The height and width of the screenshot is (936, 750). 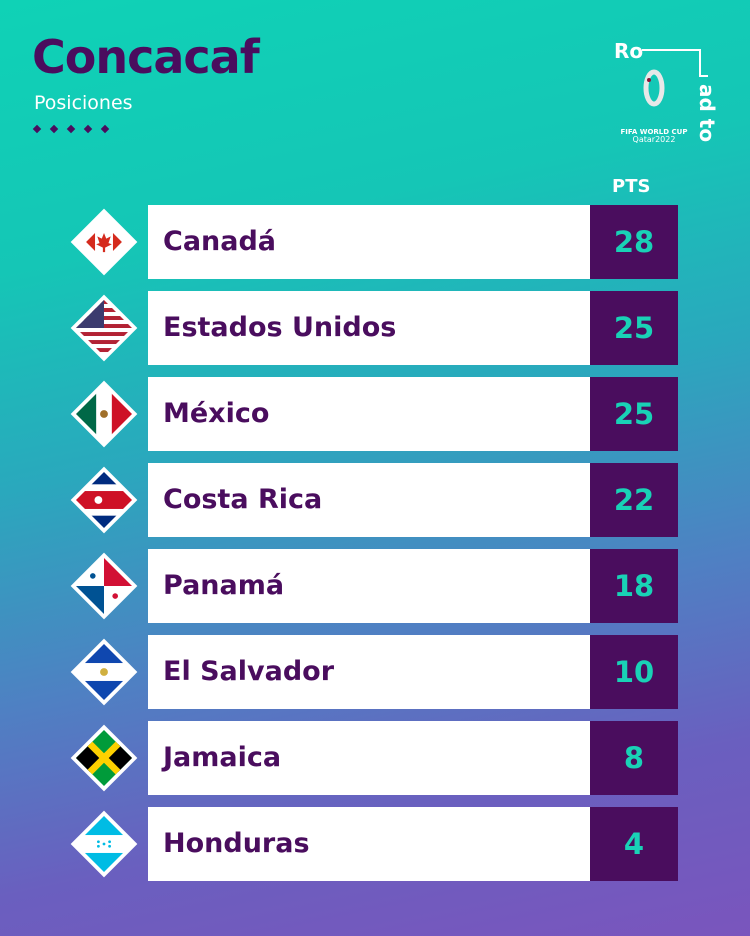 What do you see at coordinates (707, 113) in the screenshot?
I see `svg-text: ad to` at bounding box center [707, 113].